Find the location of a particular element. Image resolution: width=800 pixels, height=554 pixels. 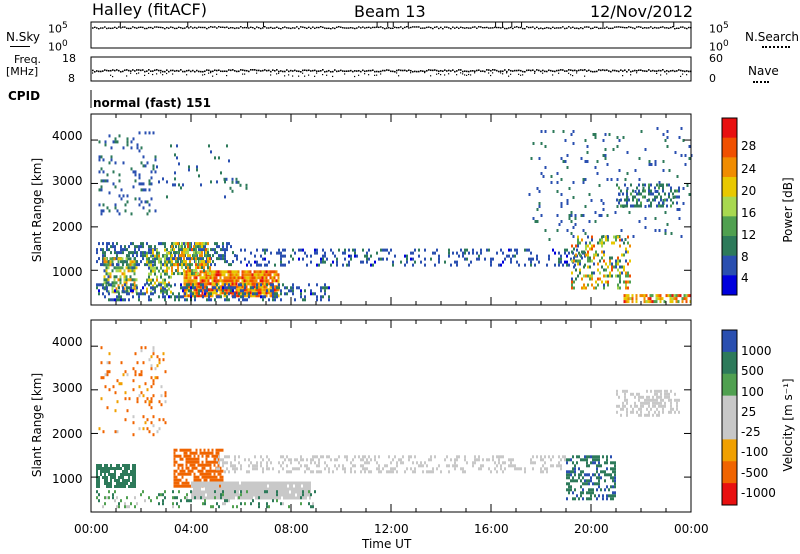

velocity-cbar-tick-1000: 1000 is located at coordinates (756, 351).